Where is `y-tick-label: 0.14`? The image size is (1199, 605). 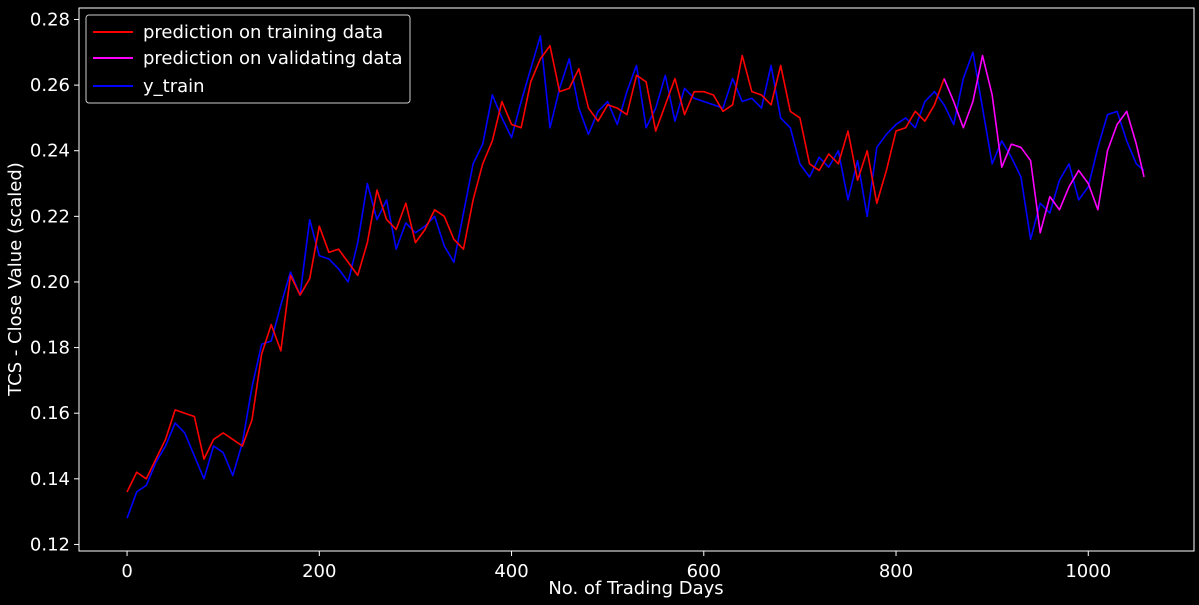
y-tick-label: 0.14 is located at coordinates (50, 479).